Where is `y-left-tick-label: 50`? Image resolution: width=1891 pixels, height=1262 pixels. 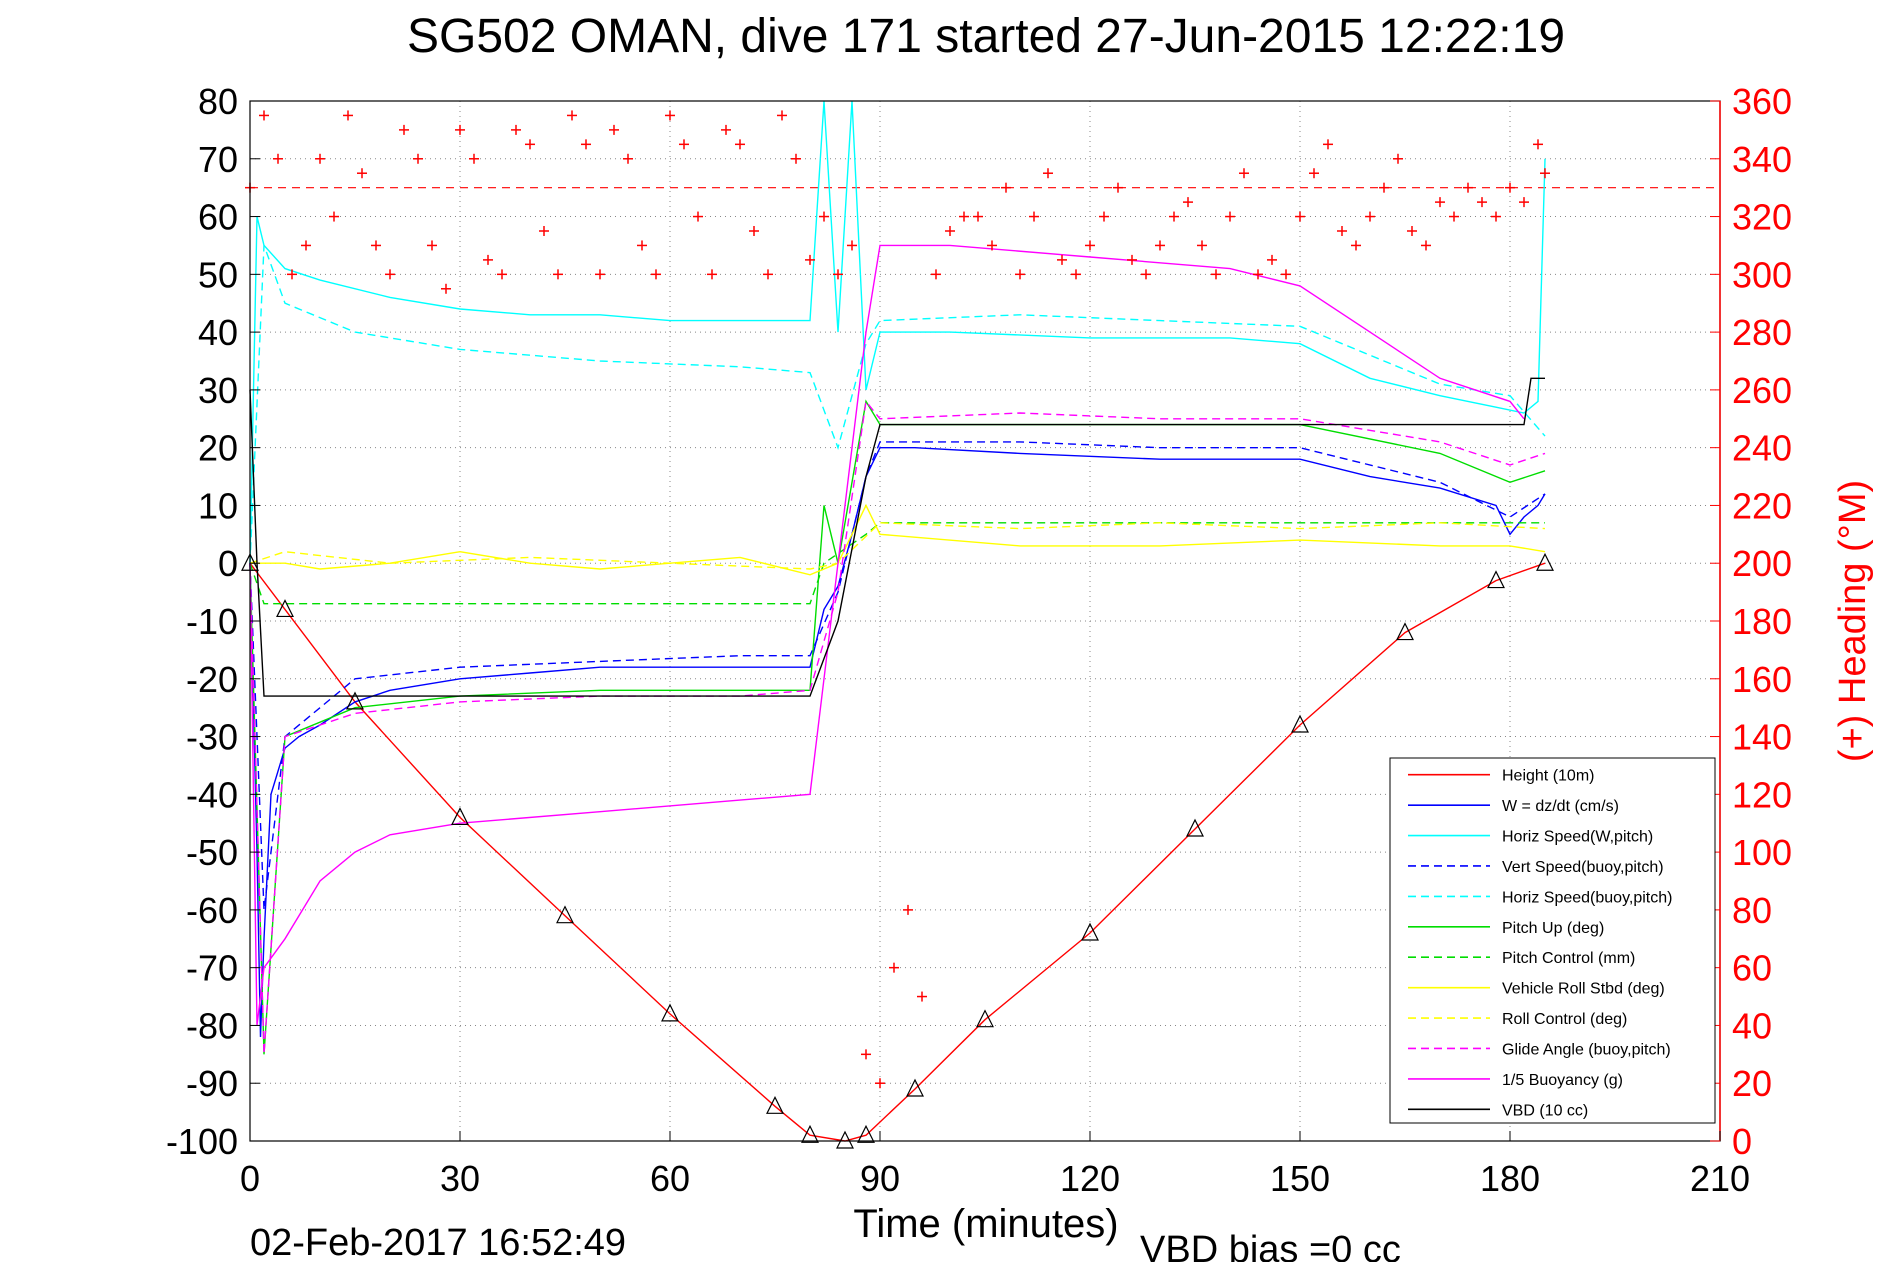
y-left-tick-label: 50 is located at coordinates (218, 274).